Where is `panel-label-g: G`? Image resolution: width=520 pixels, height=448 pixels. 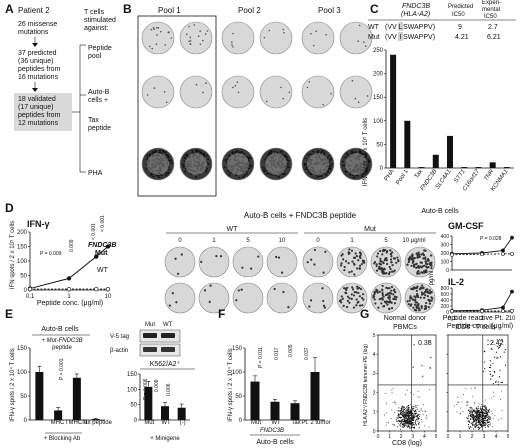 panel-label-g: G is located at coordinates (364, 314).